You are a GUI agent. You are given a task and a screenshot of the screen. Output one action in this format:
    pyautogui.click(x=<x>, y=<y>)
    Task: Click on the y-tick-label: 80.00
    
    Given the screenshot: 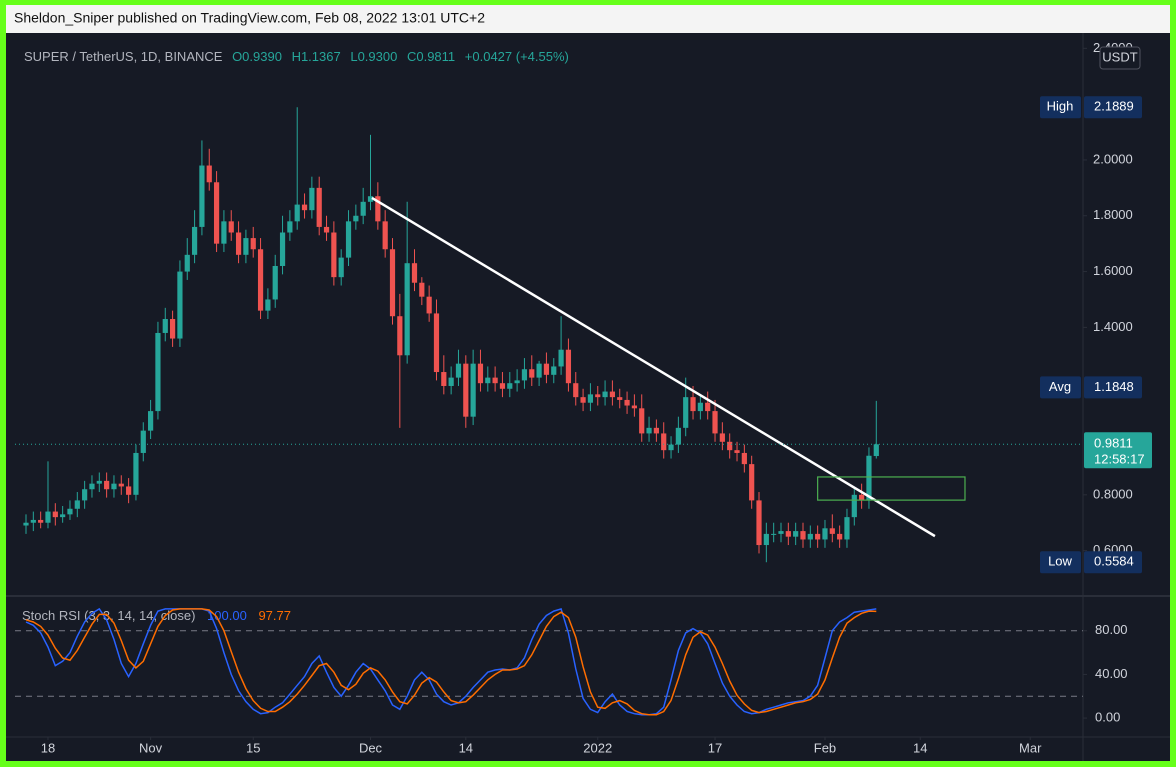 What is the action you would take?
    pyautogui.click(x=1111, y=629)
    